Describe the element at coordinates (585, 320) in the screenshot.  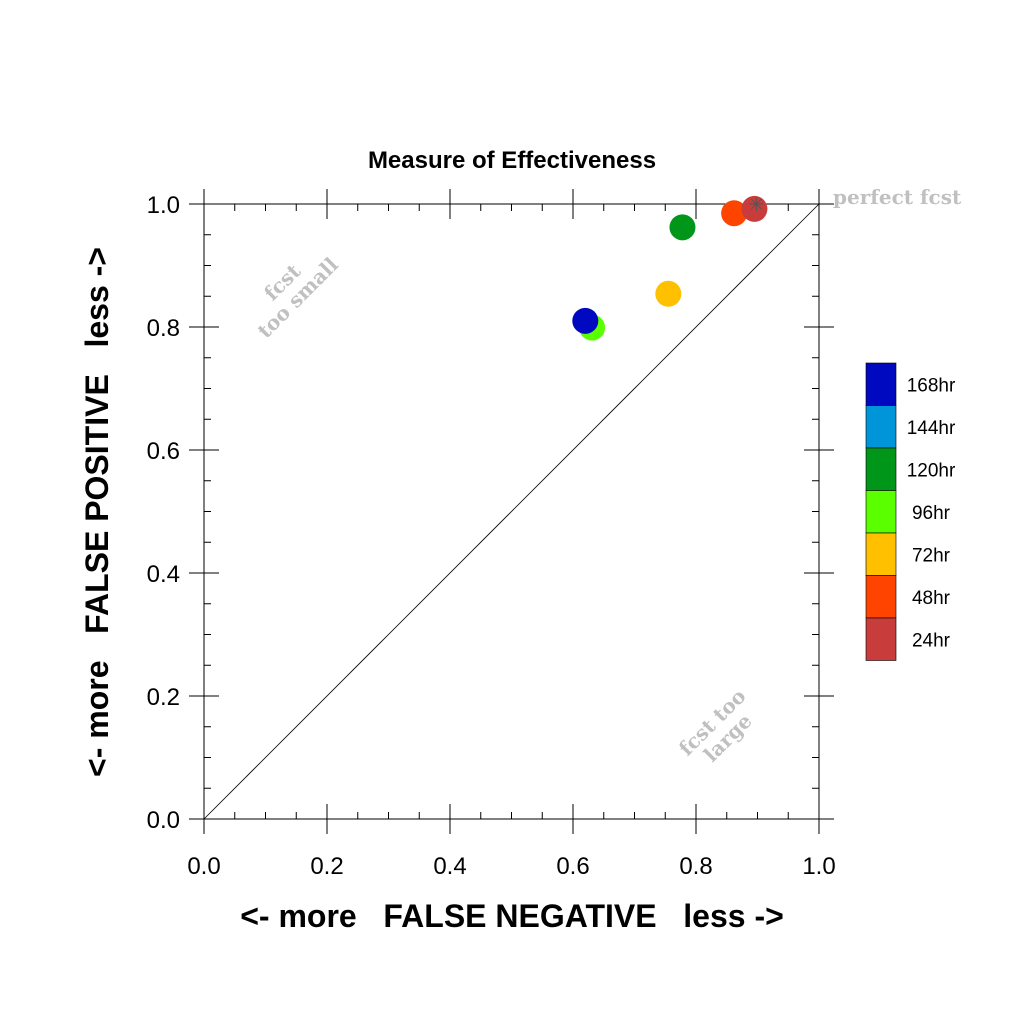
I see `point-168hr` at that location.